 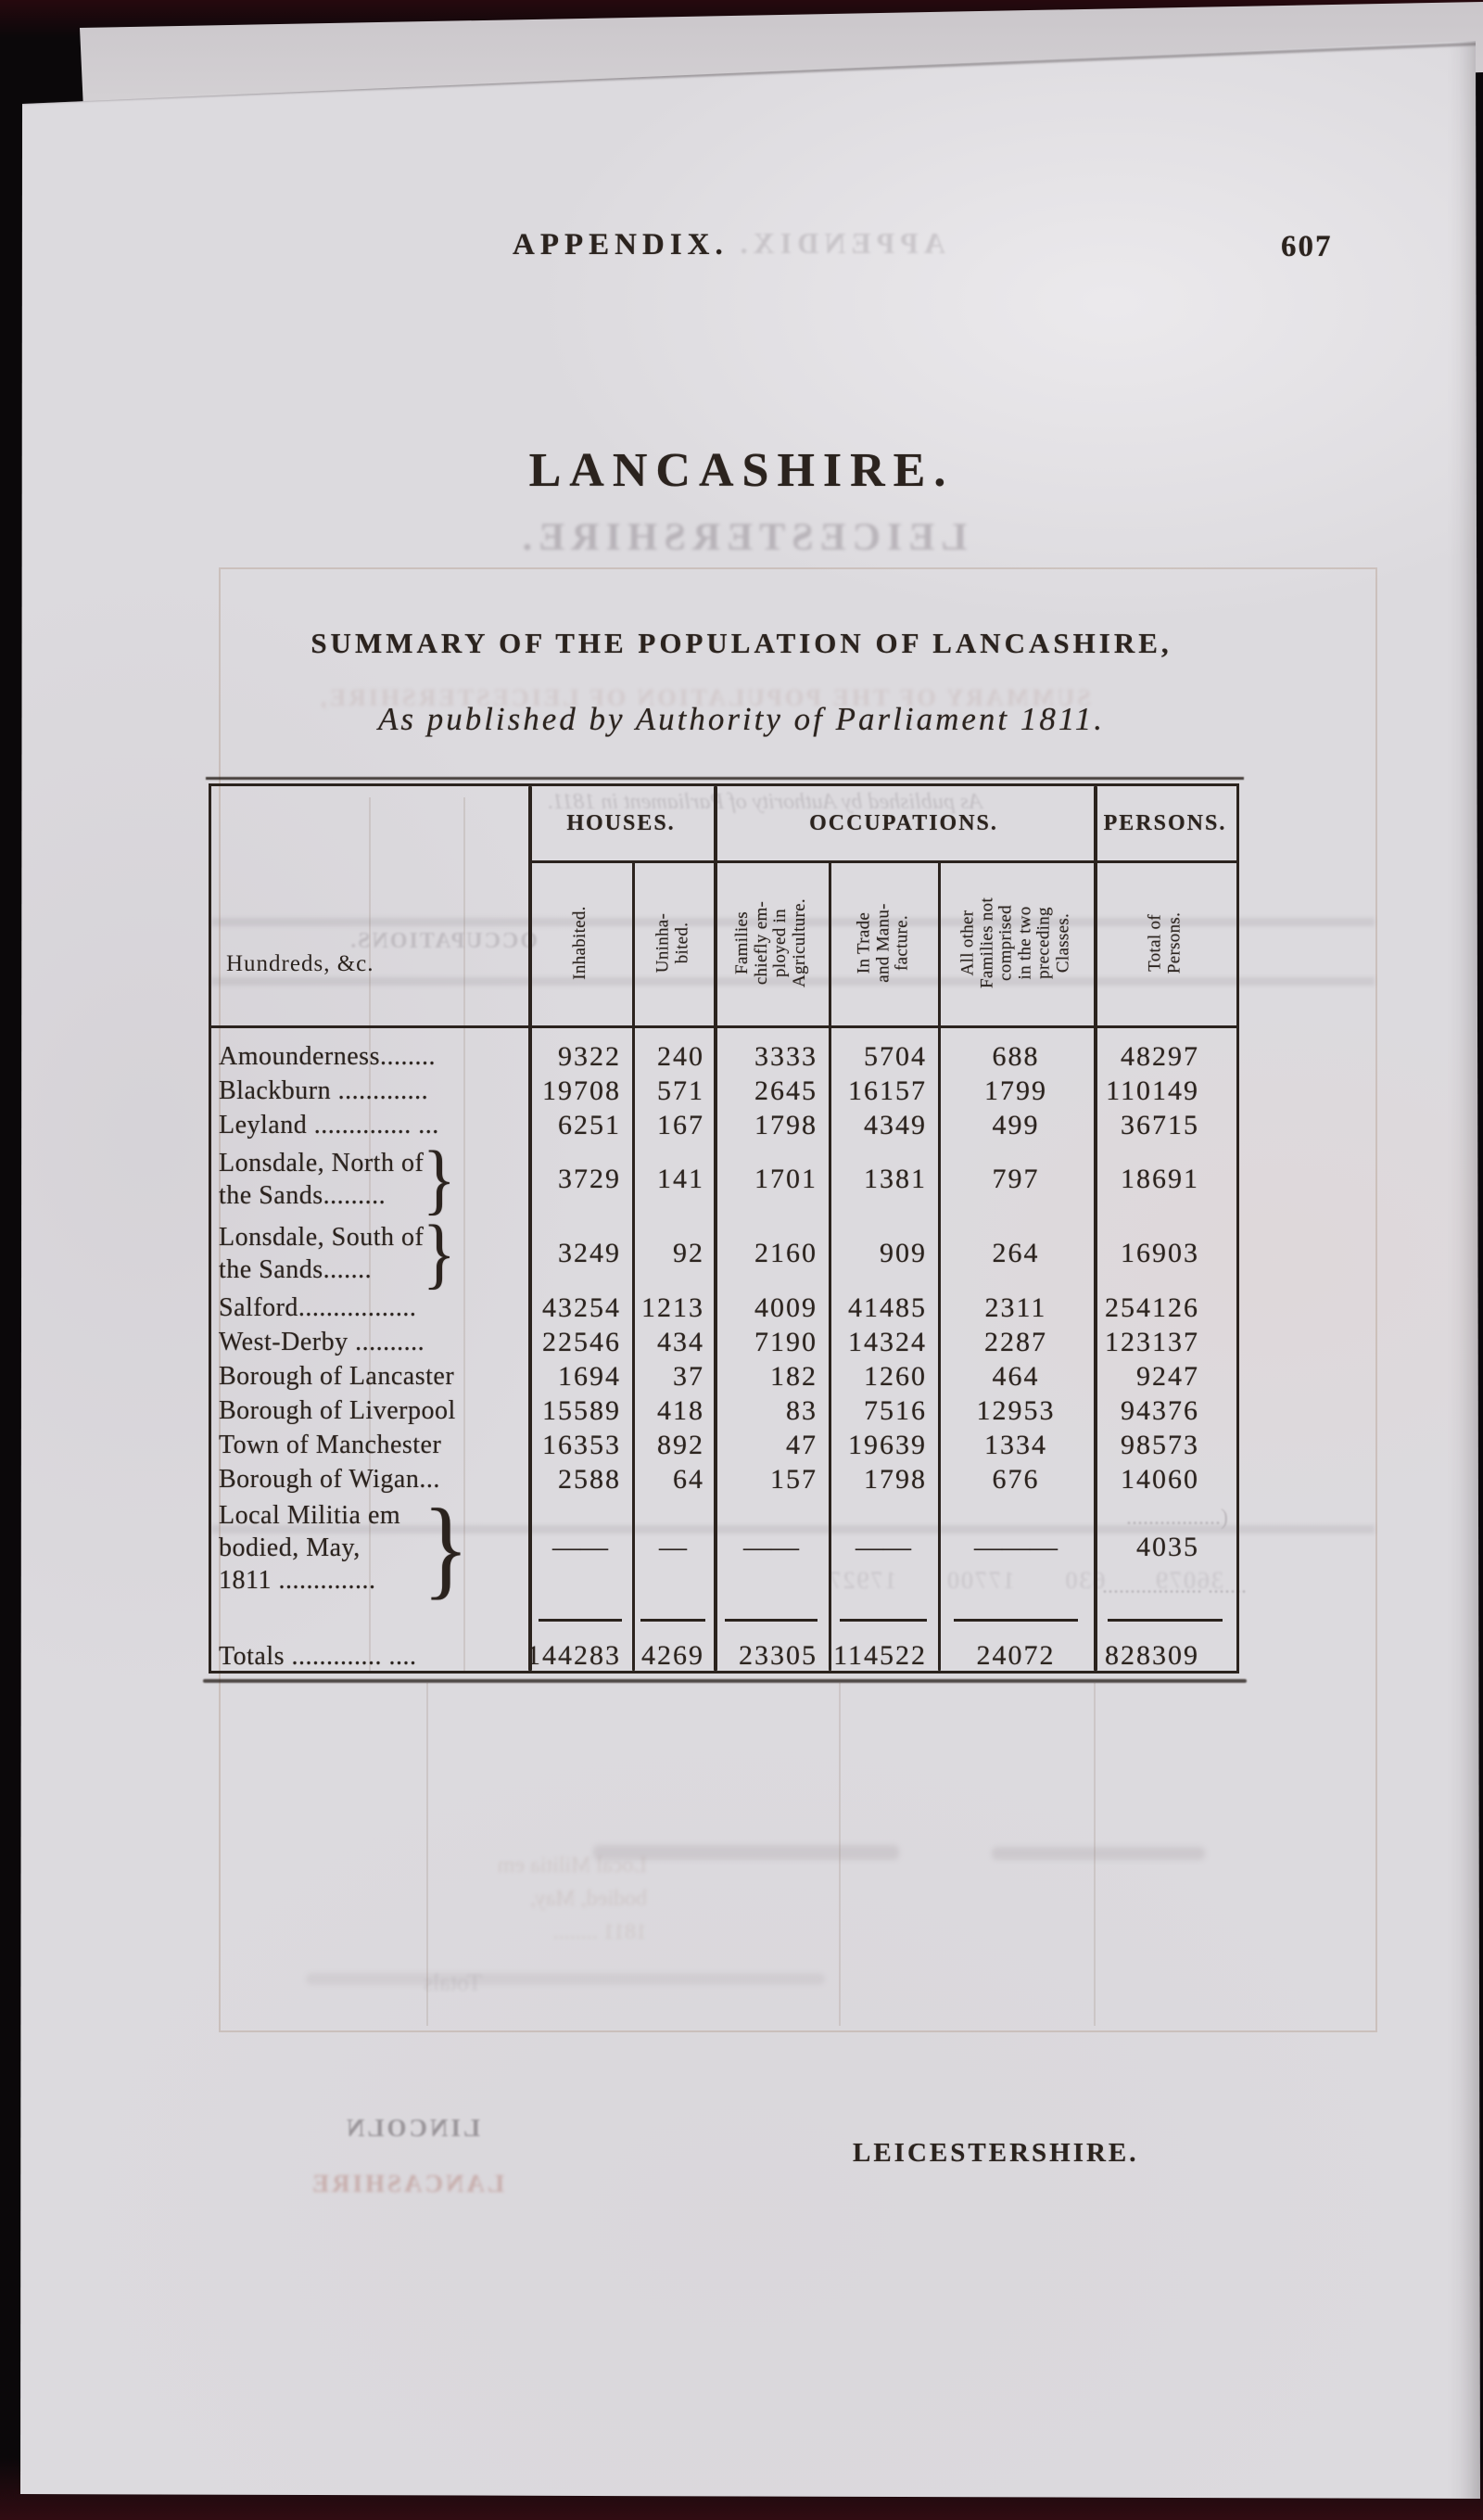 I want to click on value-other-families: ———, so click(x=1016, y=1547).